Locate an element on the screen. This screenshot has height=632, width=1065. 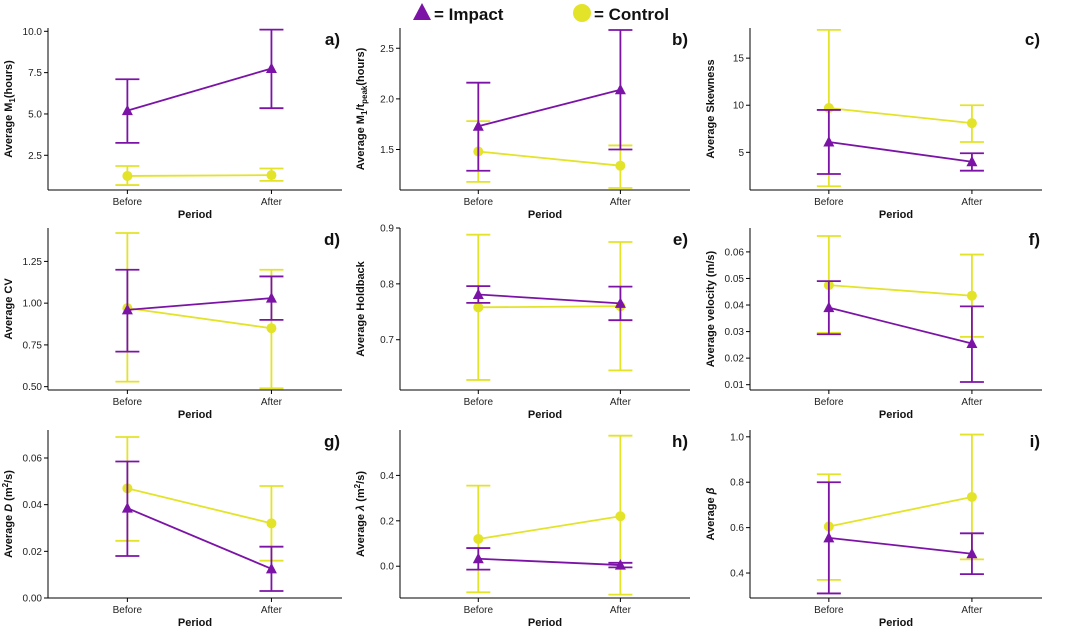
y-tick-label: 7.5 is located at coordinates (35, 73).